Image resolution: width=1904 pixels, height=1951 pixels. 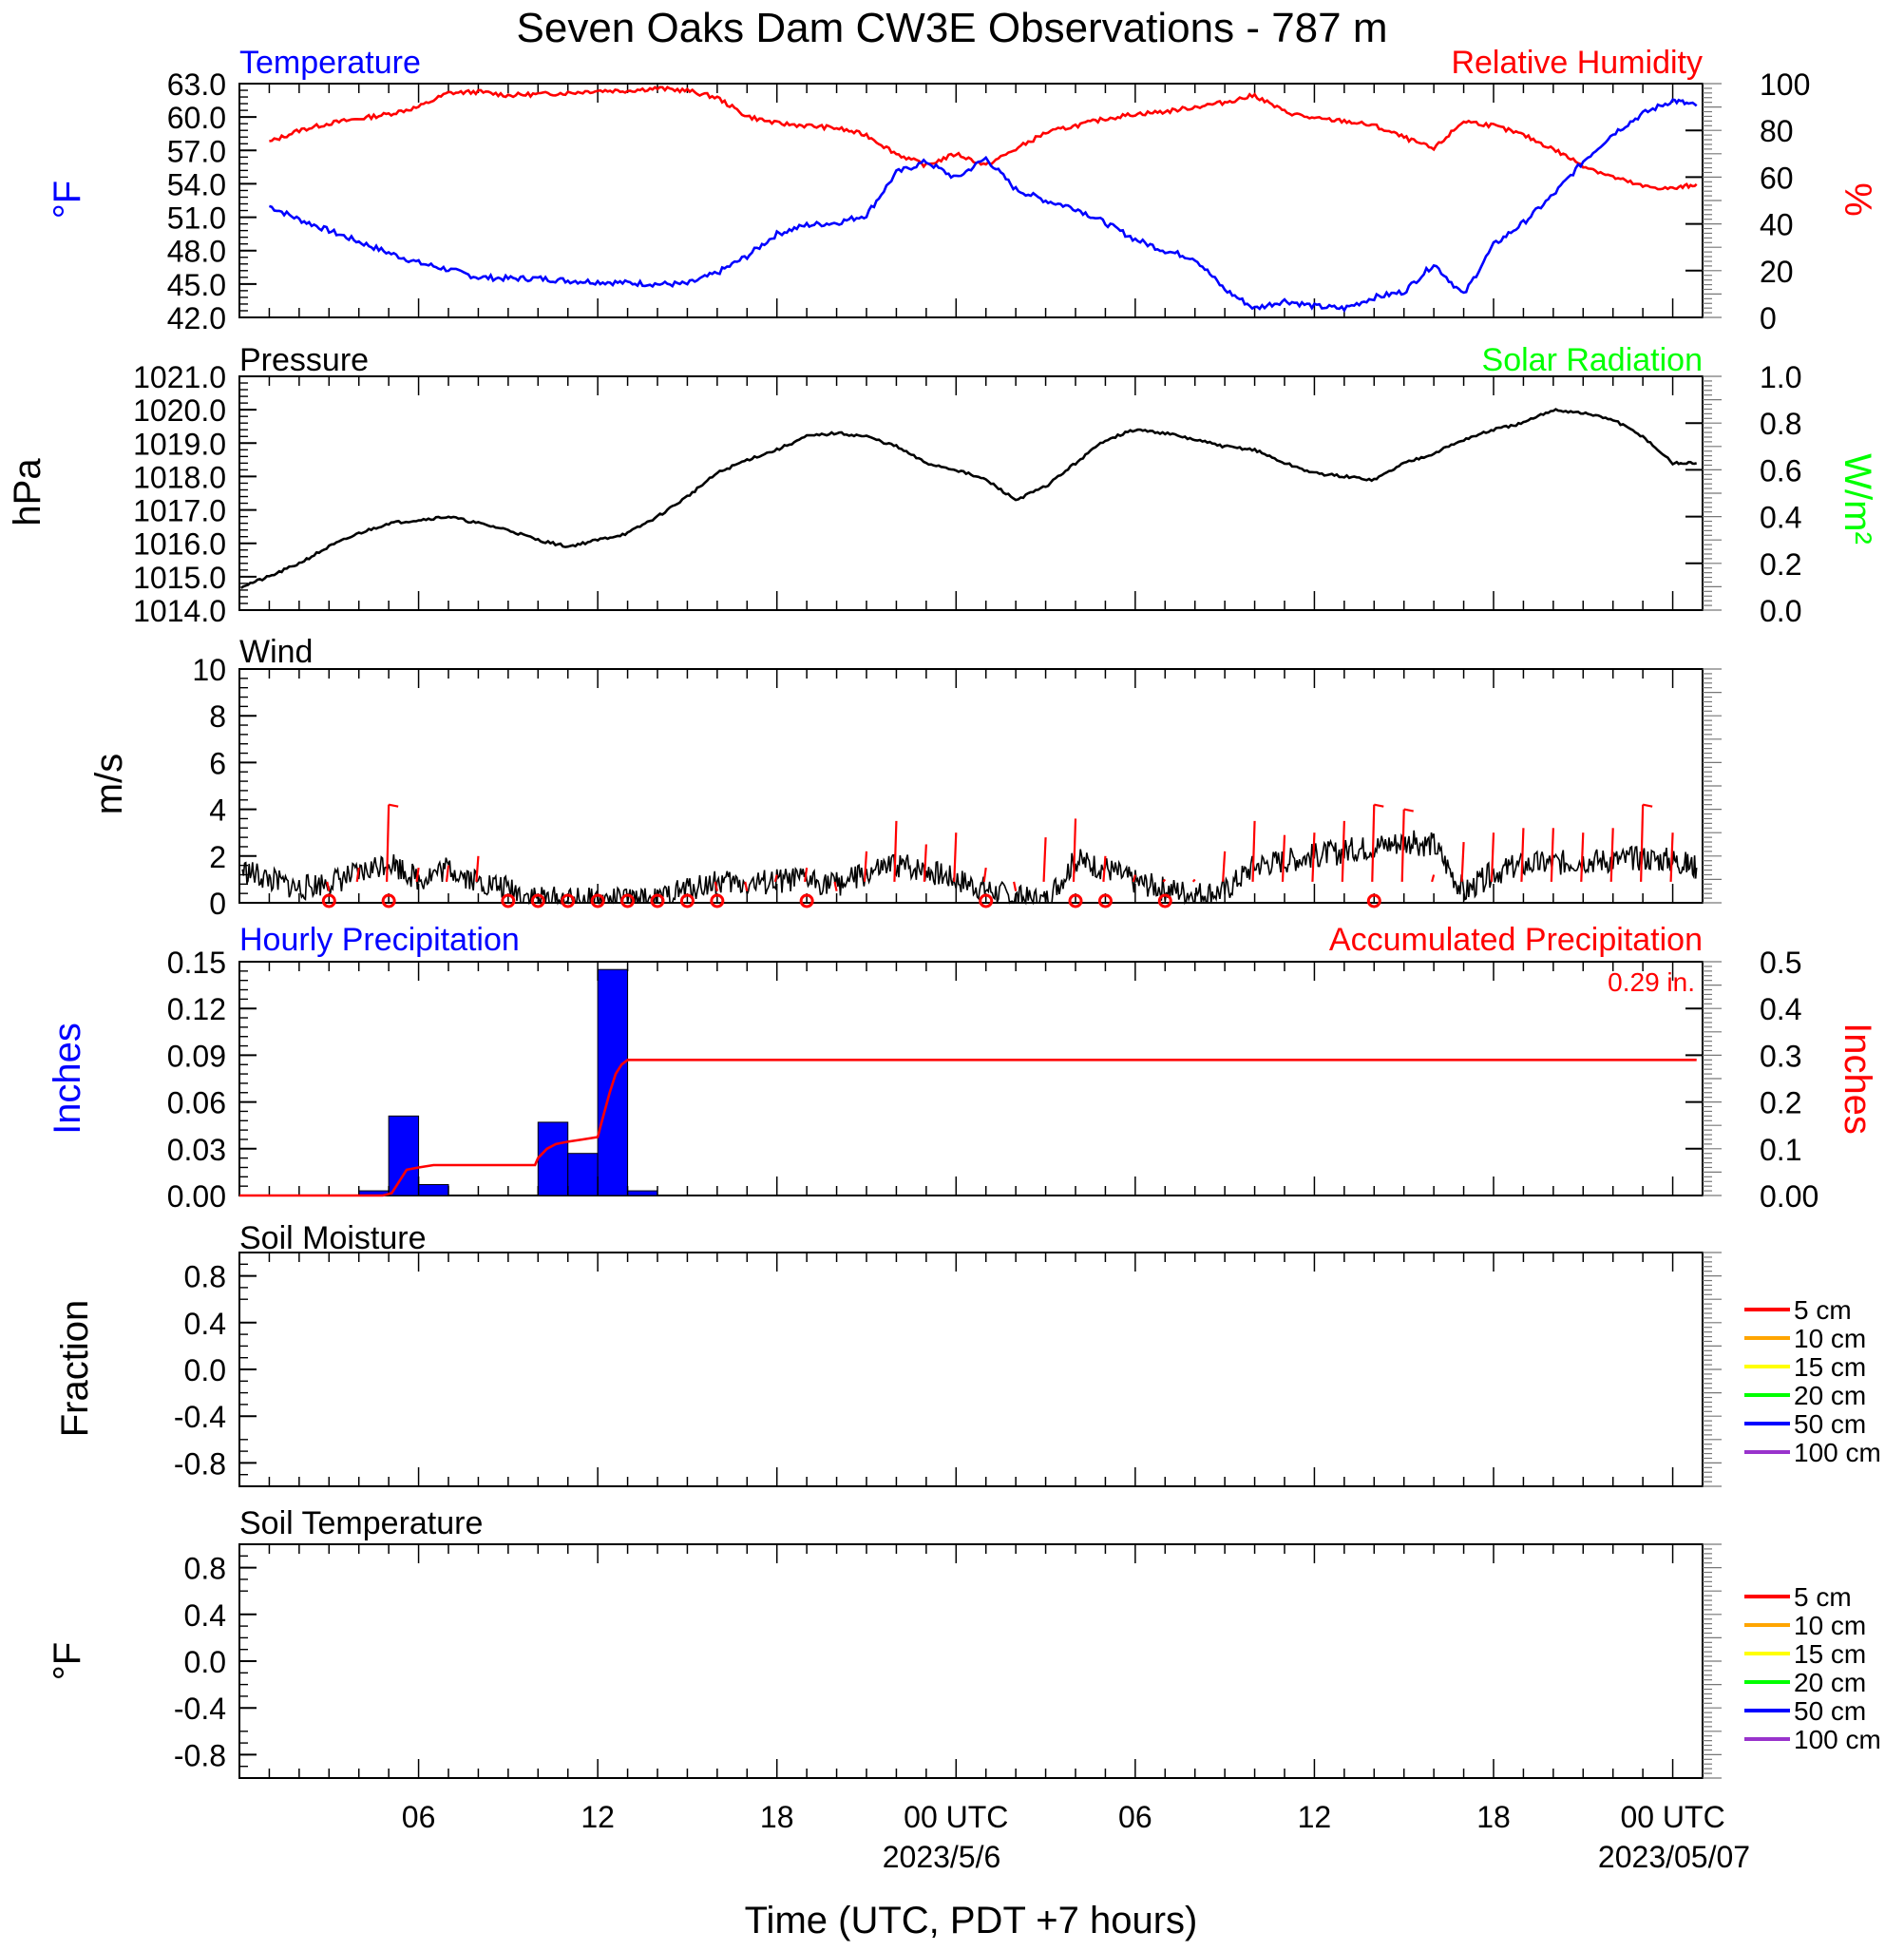 I want to click on y-tick-label: 1021.0, so click(x=180, y=377).